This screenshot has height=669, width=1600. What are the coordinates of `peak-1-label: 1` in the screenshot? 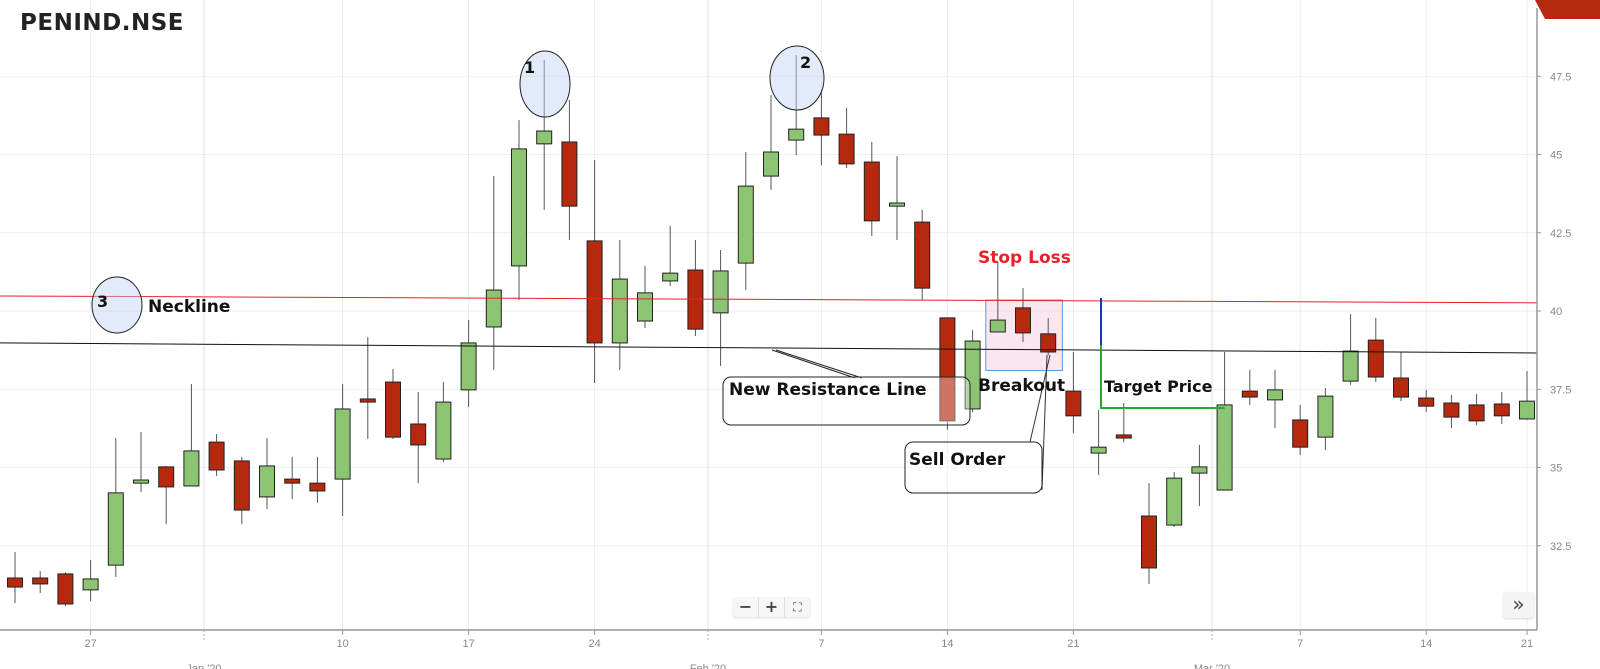 It's located at (530, 67).